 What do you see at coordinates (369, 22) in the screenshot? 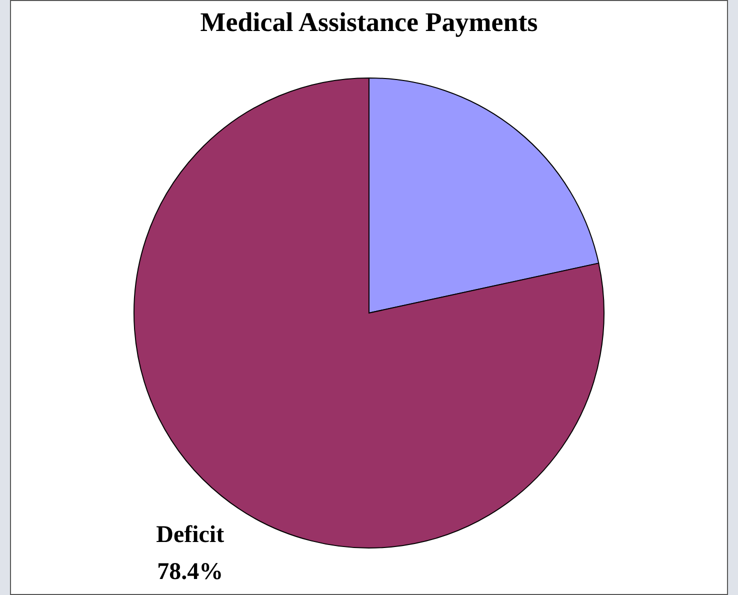
I see `chart-title: Medical Assistance Payments` at bounding box center [369, 22].